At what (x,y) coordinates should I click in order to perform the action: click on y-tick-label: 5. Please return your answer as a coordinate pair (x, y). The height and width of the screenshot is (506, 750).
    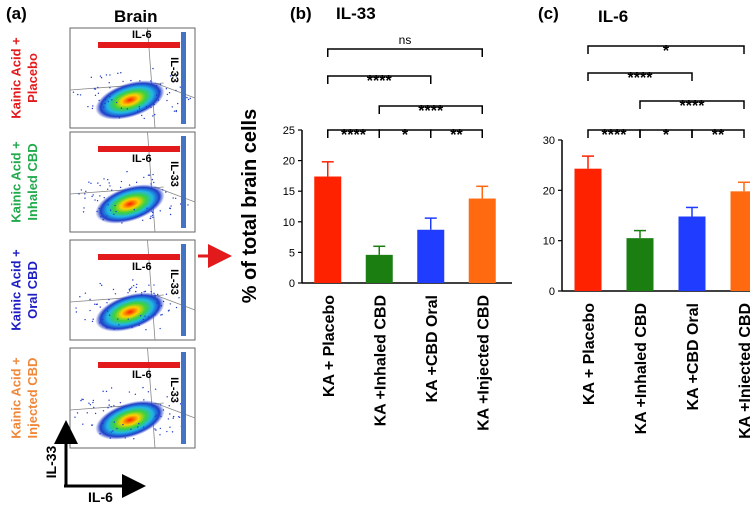
    Looking at the image, I should click on (292, 253).